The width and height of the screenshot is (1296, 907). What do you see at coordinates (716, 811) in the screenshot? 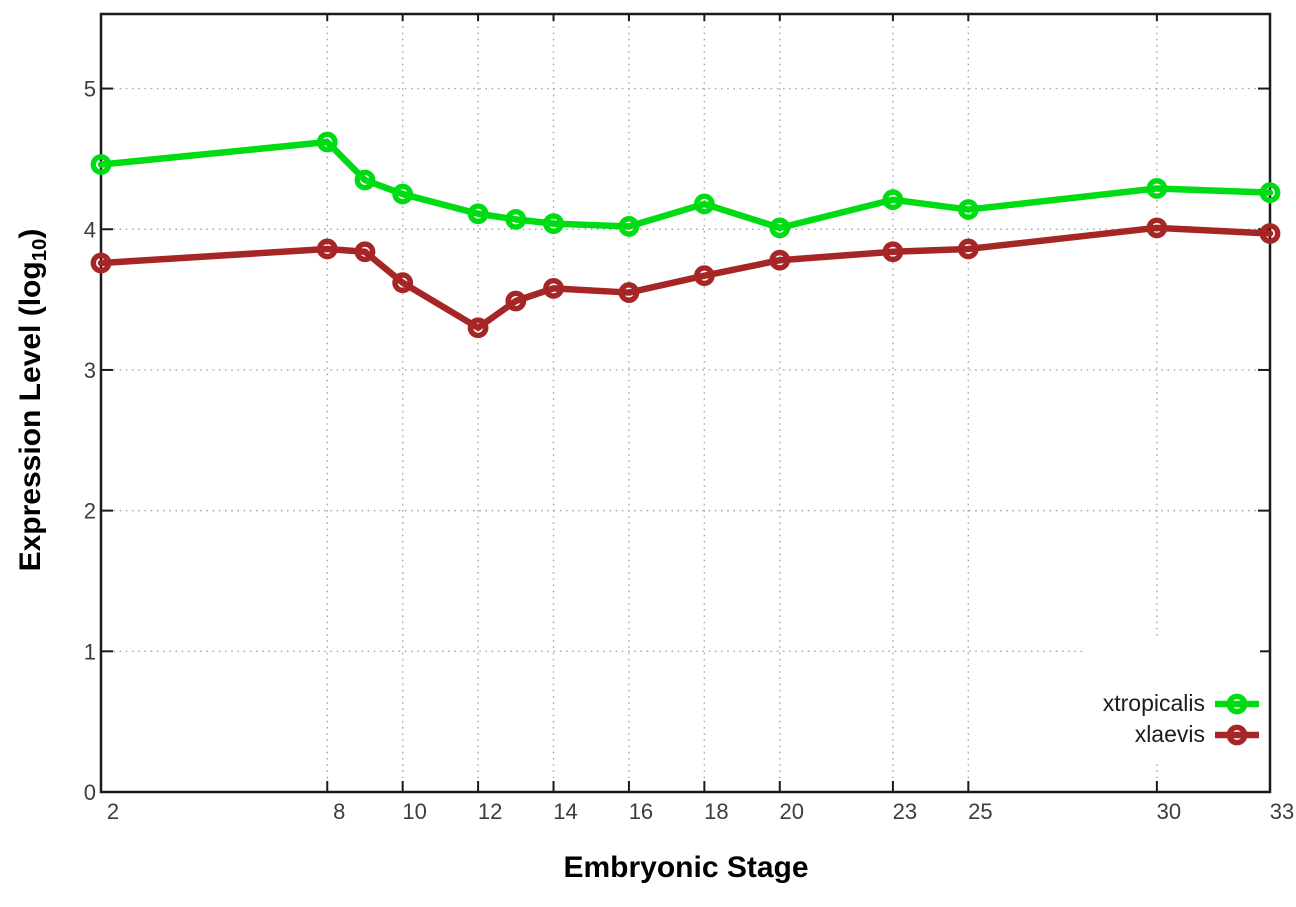
I see `x-tick-label: 18` at bounding box center [716, 811].